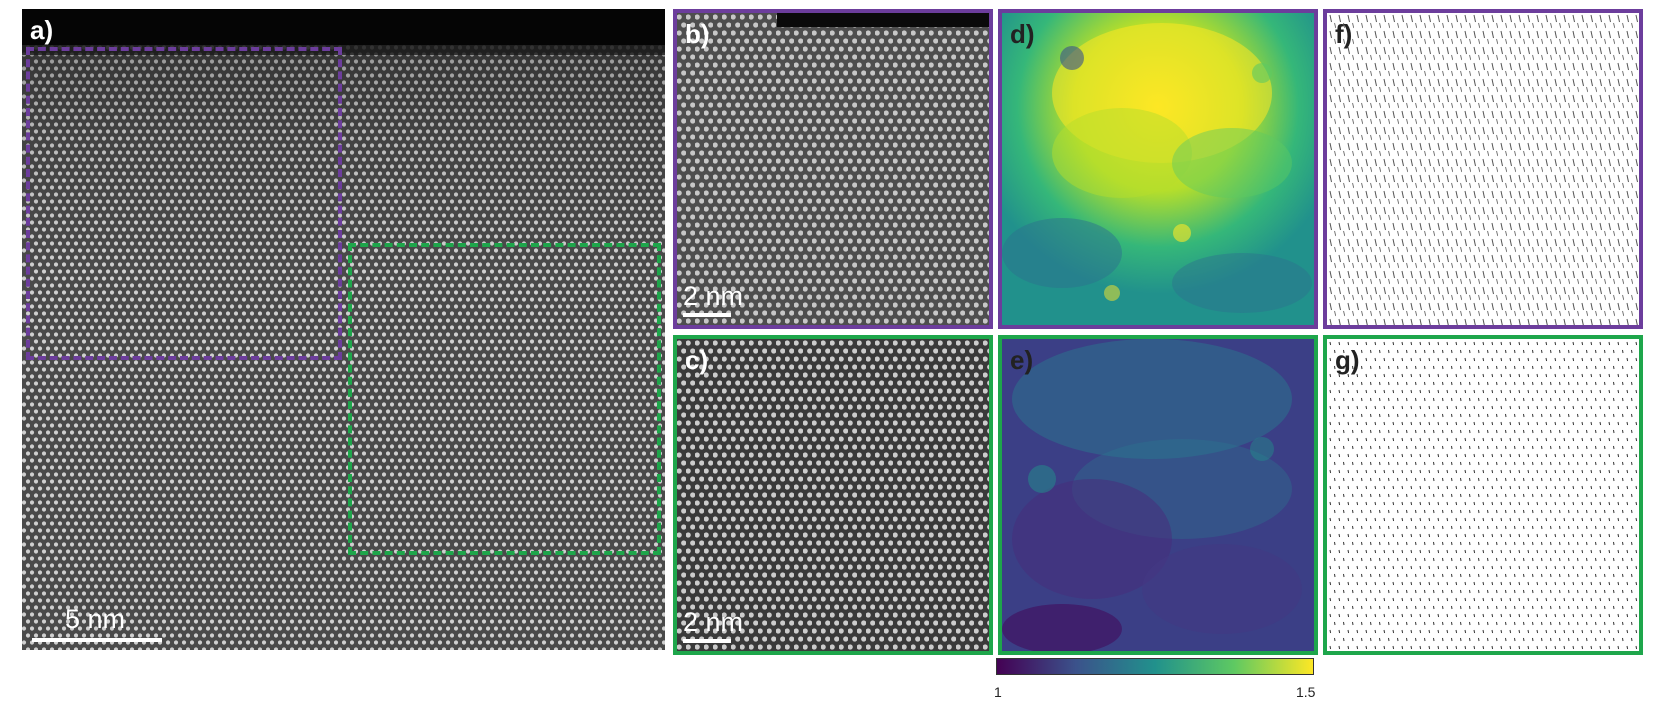  I want to click on panel-g-vector-map, so click(1483, 495).